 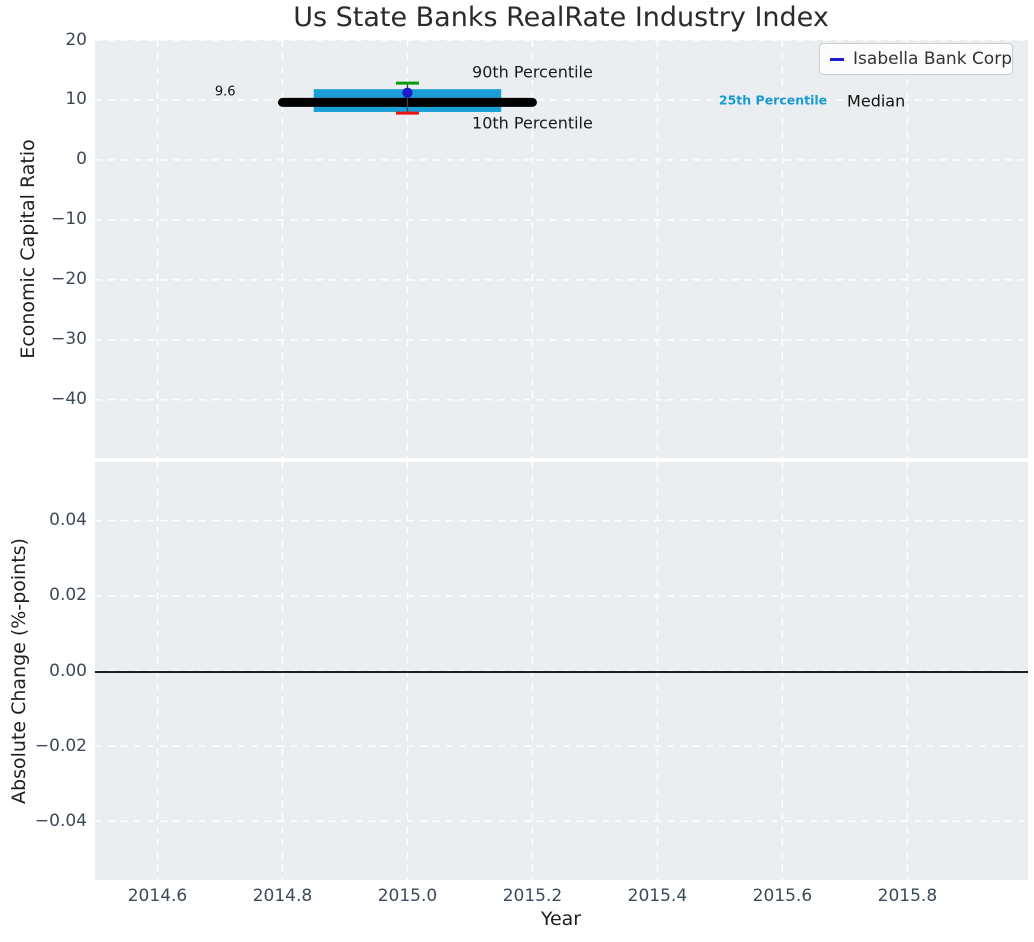 I want to click on y-tick-label: 0, so click(x=81, y=159).